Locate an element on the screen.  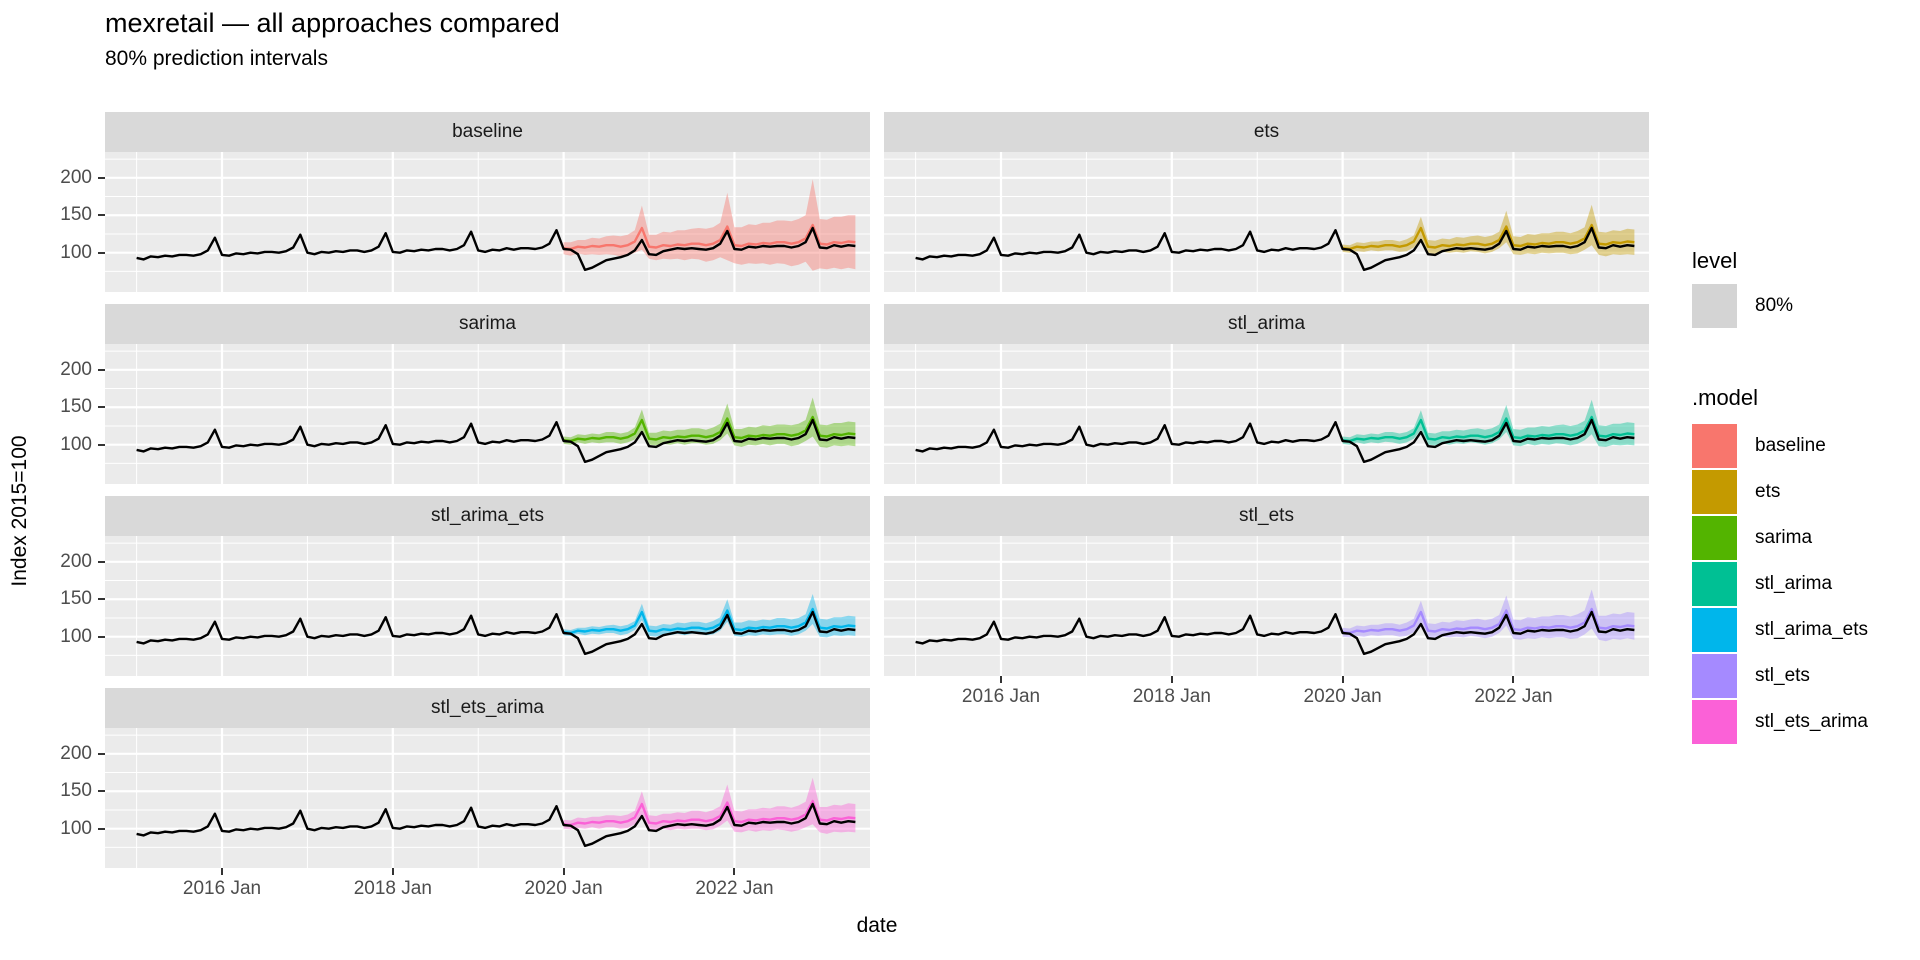
page-title: mexretail — all approaches compared is located at coordinates (332, 23).